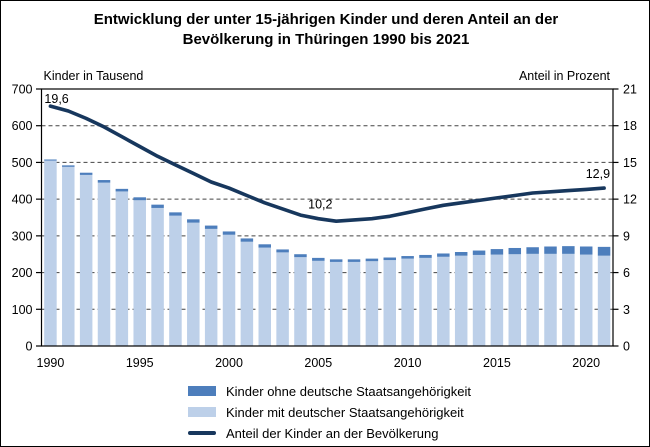 The image size is (650, 447). Describe the element at coordinates (22, 273) in the screenshot. I see `svg-text: 200` at that location.